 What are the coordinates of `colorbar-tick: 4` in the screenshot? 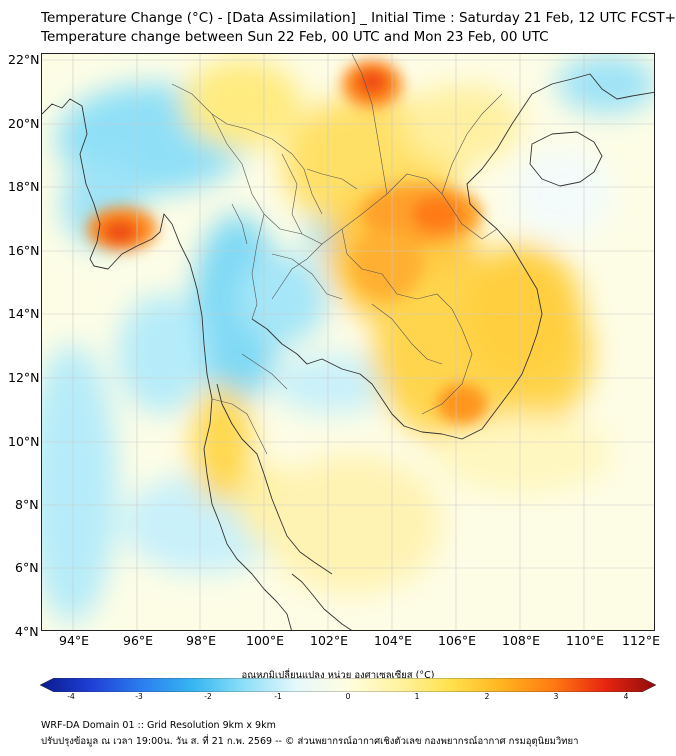 It's located at (626, 696).